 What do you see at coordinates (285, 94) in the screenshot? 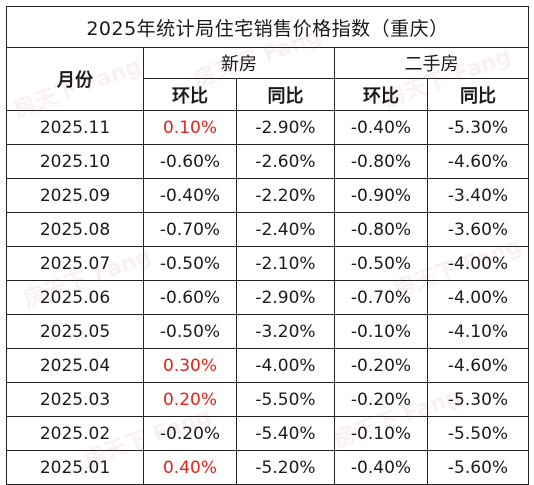
I see `subheader-new-yoy: 同比` at bounding box center [285, 94].